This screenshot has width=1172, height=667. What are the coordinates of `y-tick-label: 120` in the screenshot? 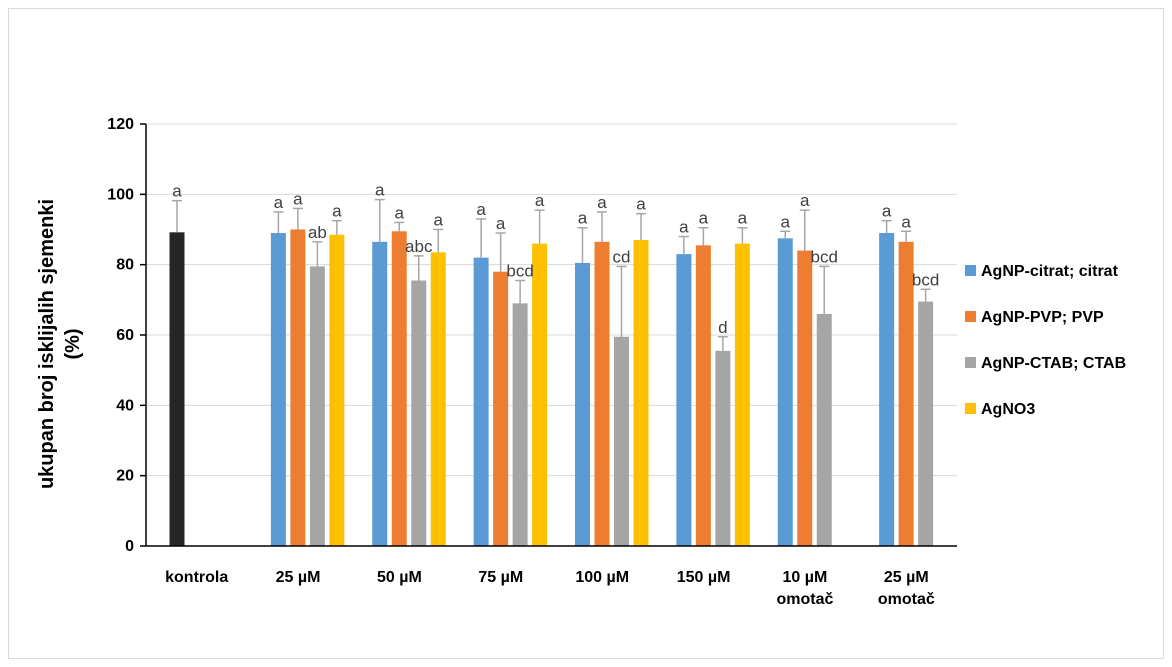 It's located at (120, 124).